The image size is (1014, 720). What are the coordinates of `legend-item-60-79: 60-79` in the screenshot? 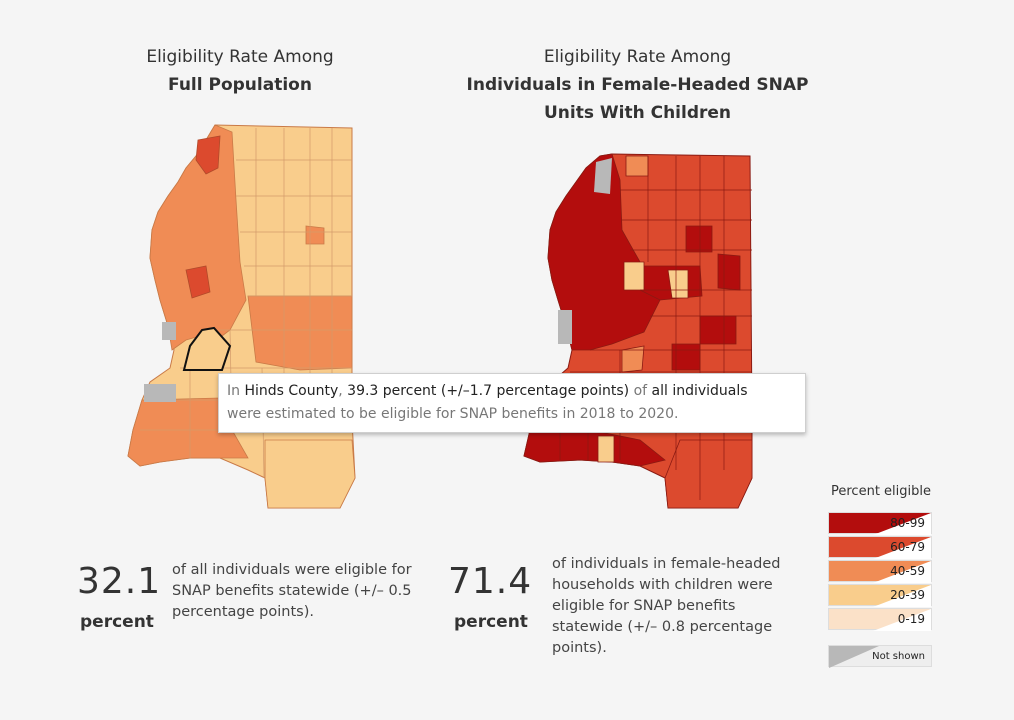 It's located at (880, 547).